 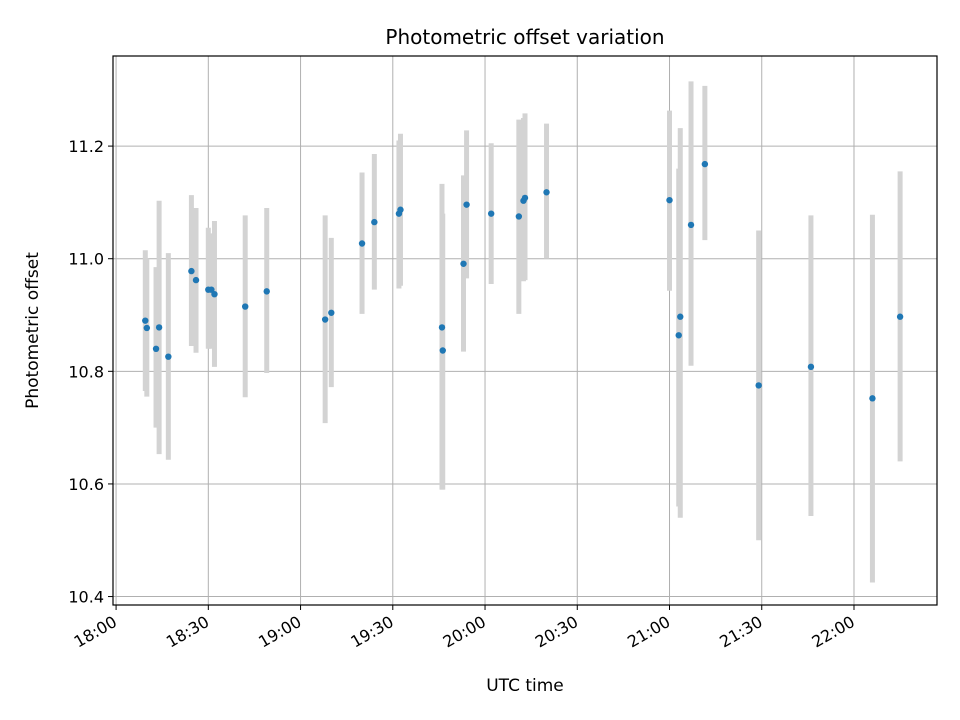 I want to click on x-axis-title: UTC time, so click(x=525, y=686).